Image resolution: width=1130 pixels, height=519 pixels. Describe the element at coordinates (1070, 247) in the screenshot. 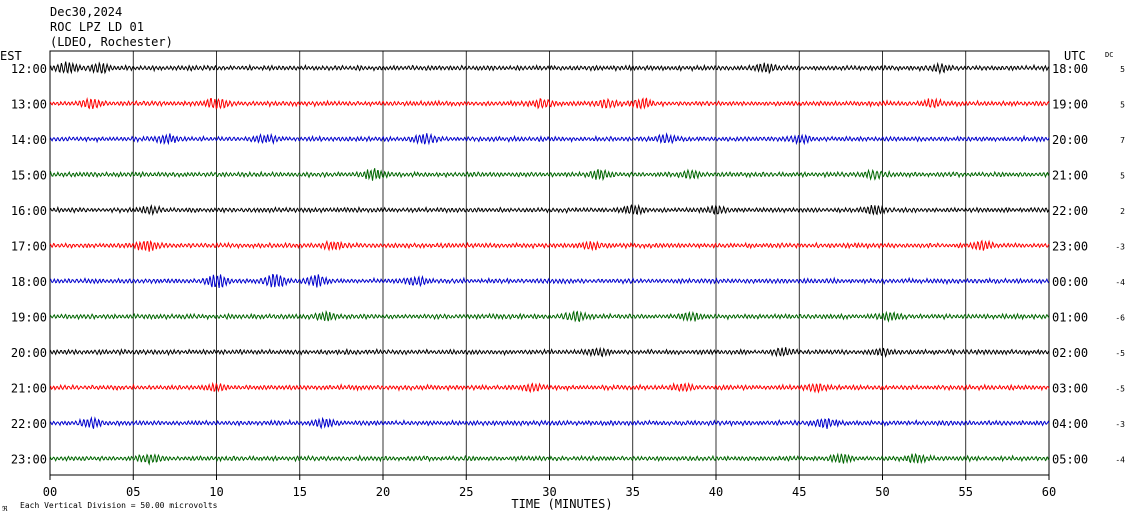

I see `utc-hour-label: 23:00` at that location.